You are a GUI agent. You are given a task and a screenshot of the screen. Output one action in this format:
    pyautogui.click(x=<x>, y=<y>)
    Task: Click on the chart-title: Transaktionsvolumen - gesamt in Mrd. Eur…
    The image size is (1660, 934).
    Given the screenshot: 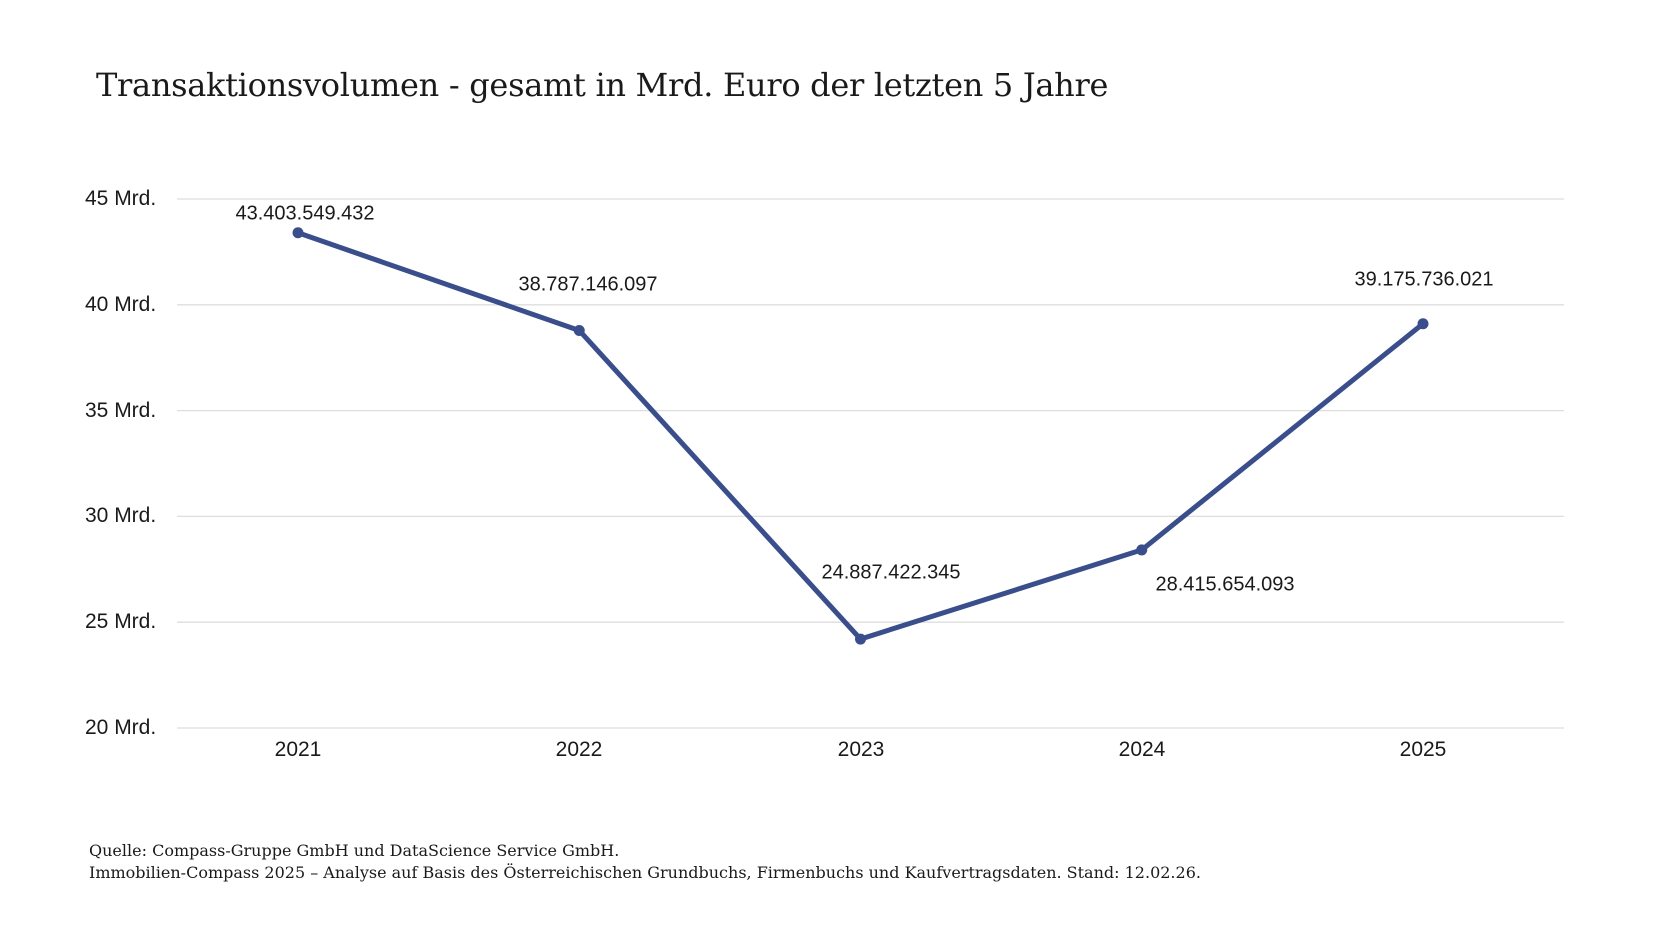 What is the action you would take?
    pyautogui.click(x=602, y=85)
    